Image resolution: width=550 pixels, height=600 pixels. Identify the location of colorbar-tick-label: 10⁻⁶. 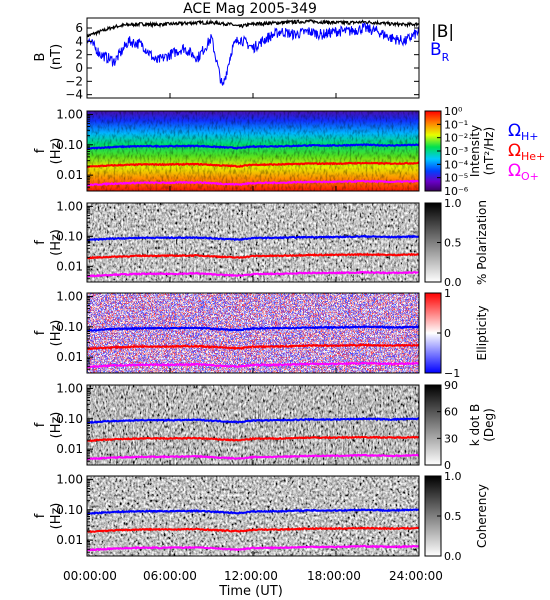
(456, 191).